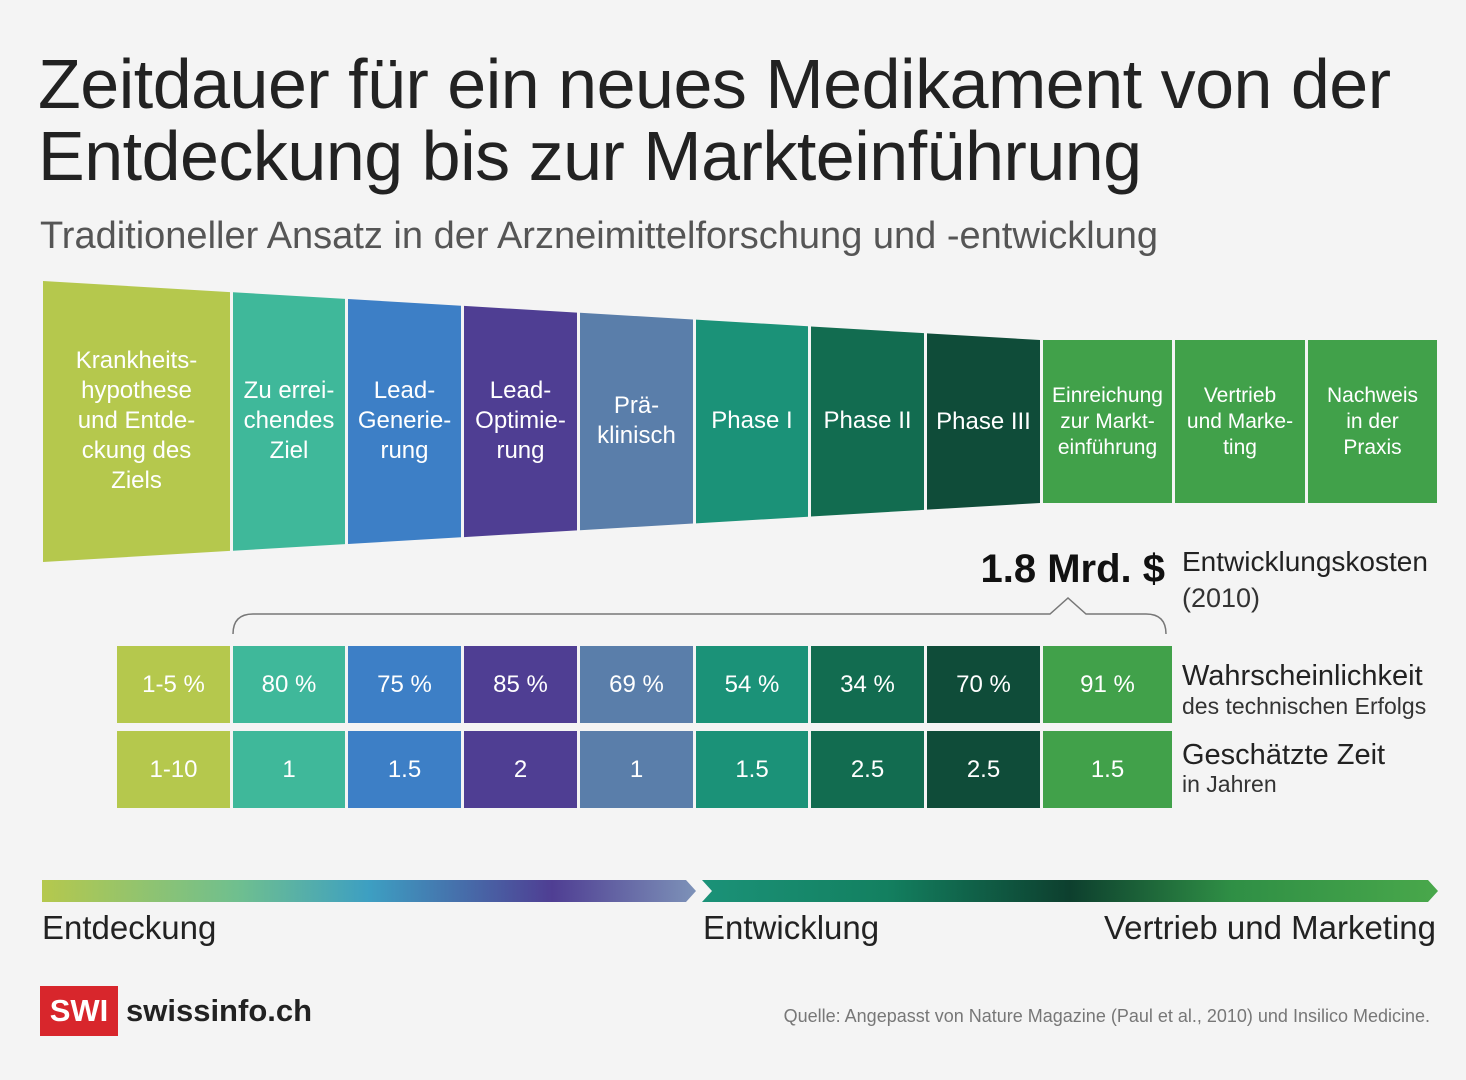  I want to click on development-arrow, so click(1070, 891).